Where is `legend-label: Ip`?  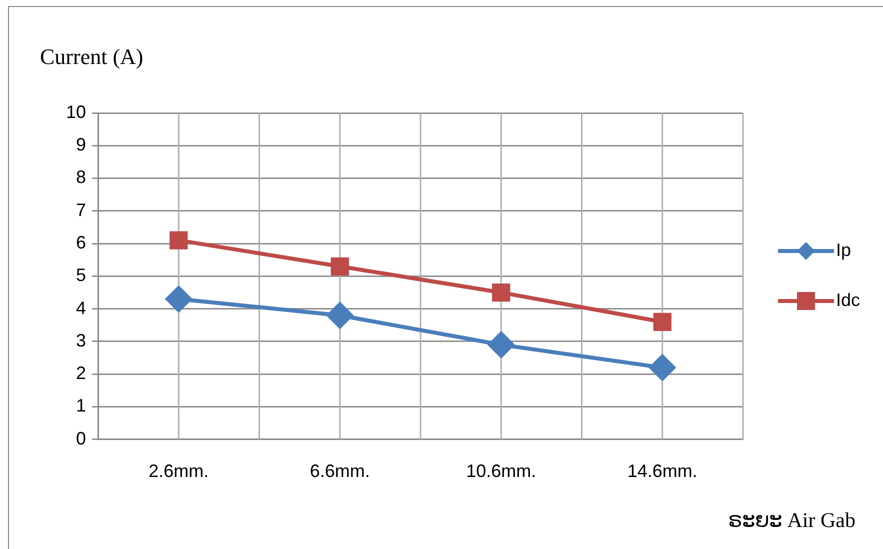 legend-label: Ip is located at coordinates (844, 250).